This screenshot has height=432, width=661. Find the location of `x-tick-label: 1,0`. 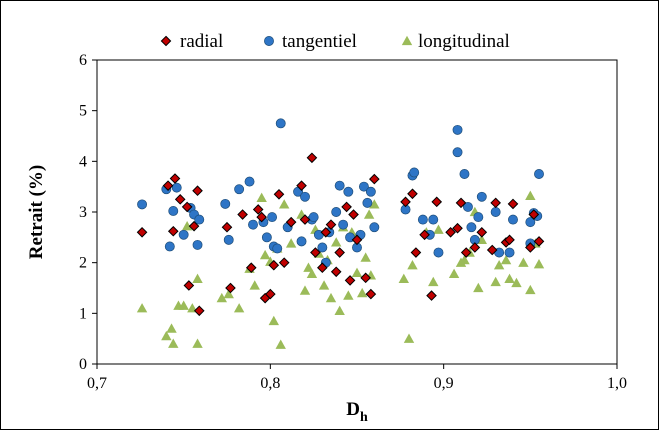

x-tick-label: 1,0 is located at coordinates (617, 383).